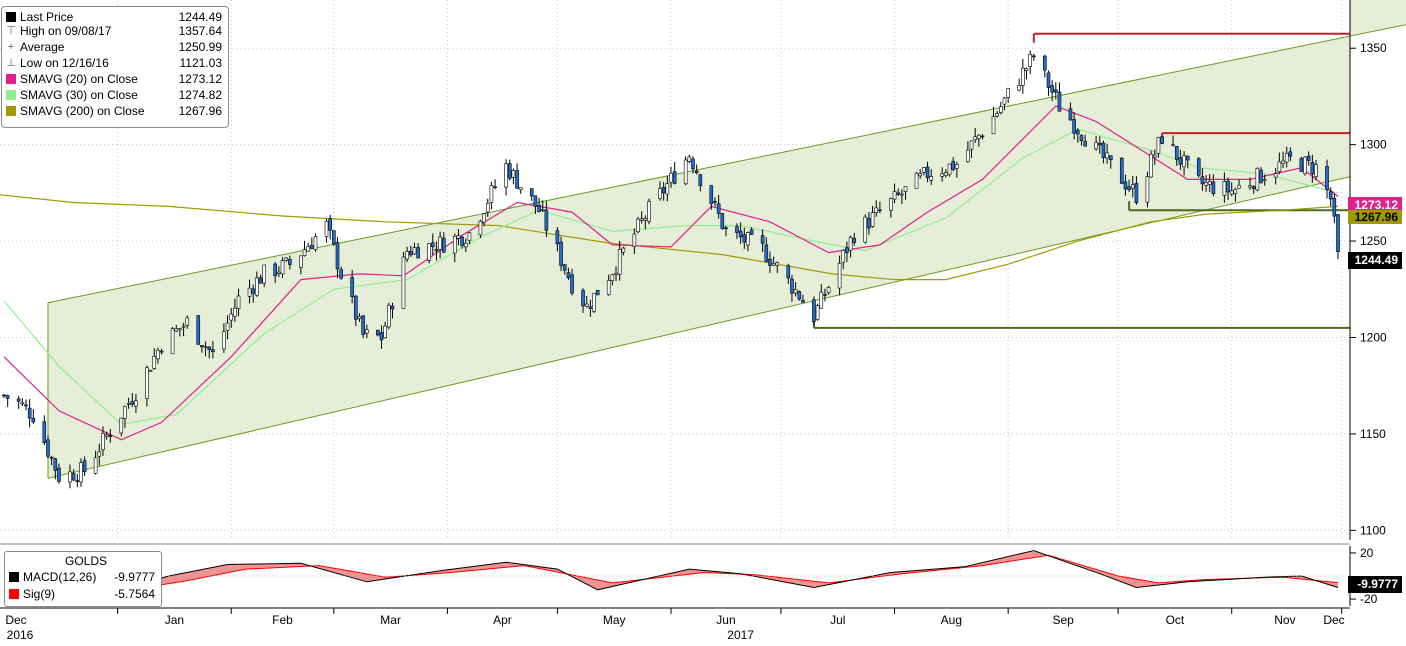 This screenshot has width=1406, height=646. Describe the element at coordinates (1367, 553) in the screenshot. I see `macd-y-tick-label: 20` at that location.